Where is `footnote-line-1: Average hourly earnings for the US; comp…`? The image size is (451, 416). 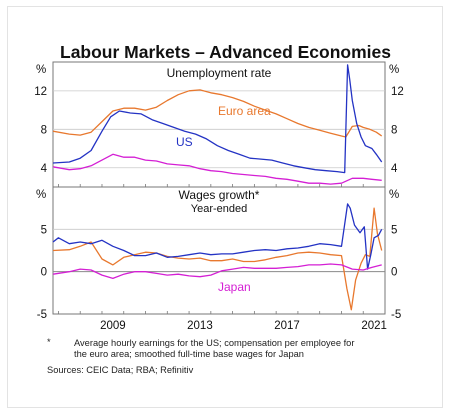 footnote-line-1: Average hourly earnings for the US; comp… is located at coordinates (214, 343).